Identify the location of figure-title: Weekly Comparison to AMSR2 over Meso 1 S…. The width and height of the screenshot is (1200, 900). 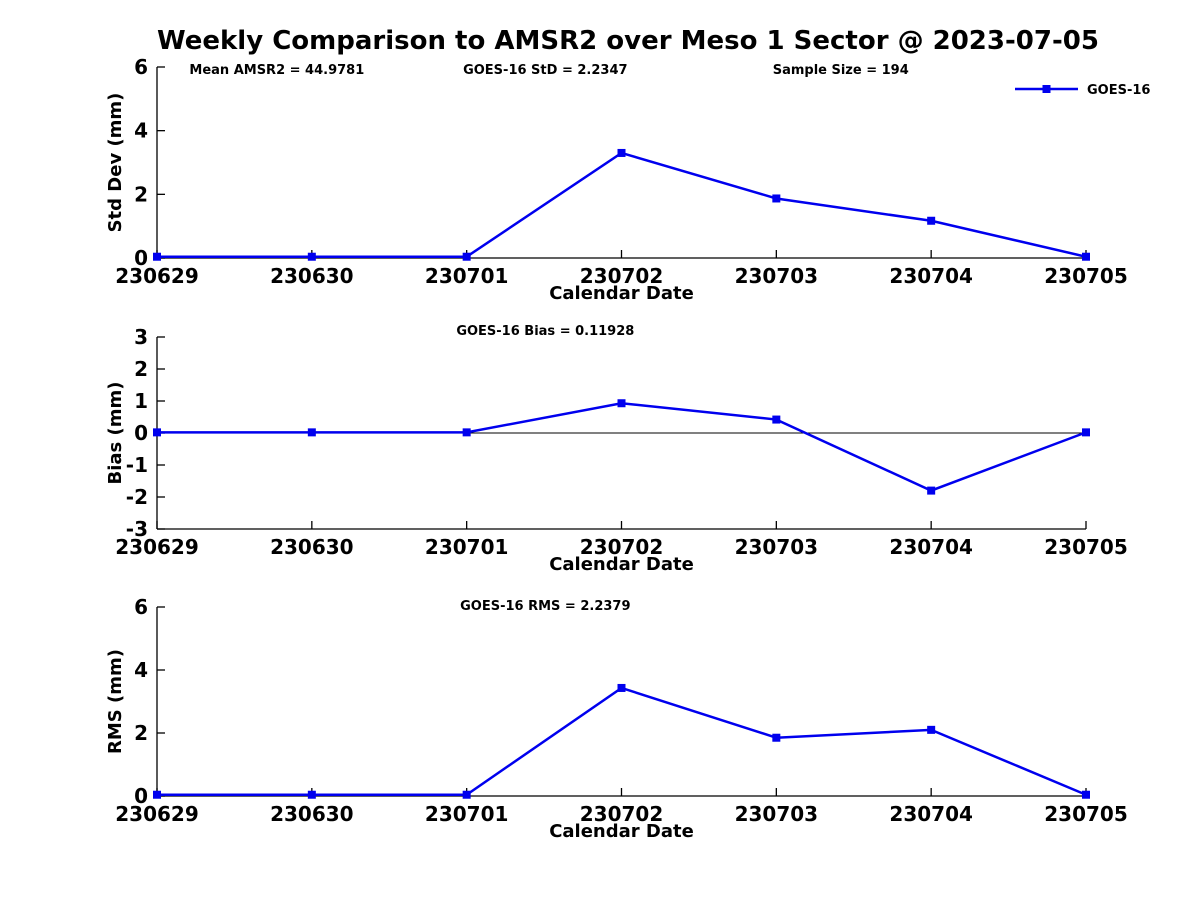
(628, 41).